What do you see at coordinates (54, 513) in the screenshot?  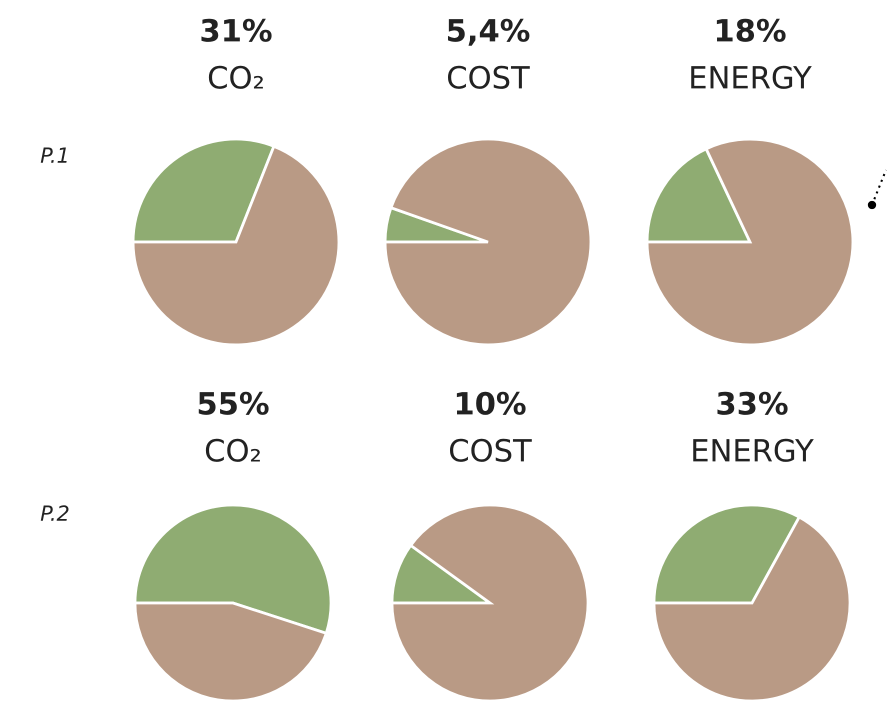 I see `text: P.2` at bounding box center [54, 513].